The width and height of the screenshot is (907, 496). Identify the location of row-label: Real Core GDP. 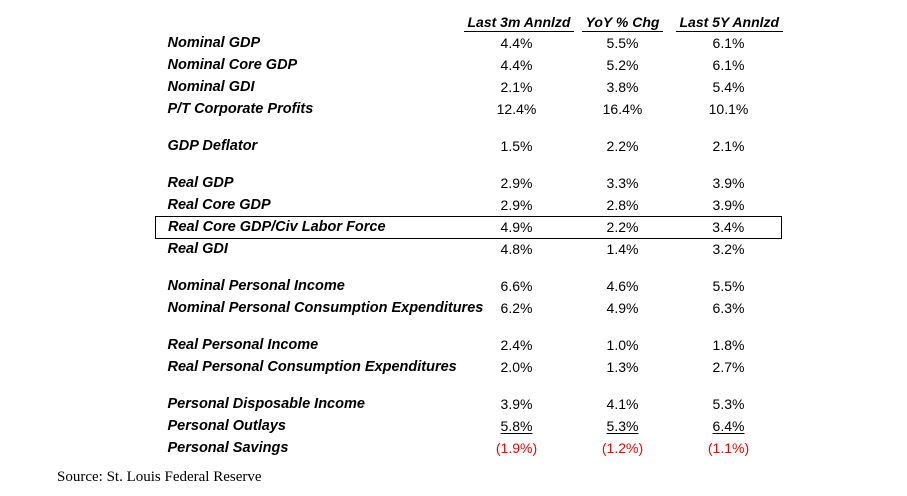
(219, 204).